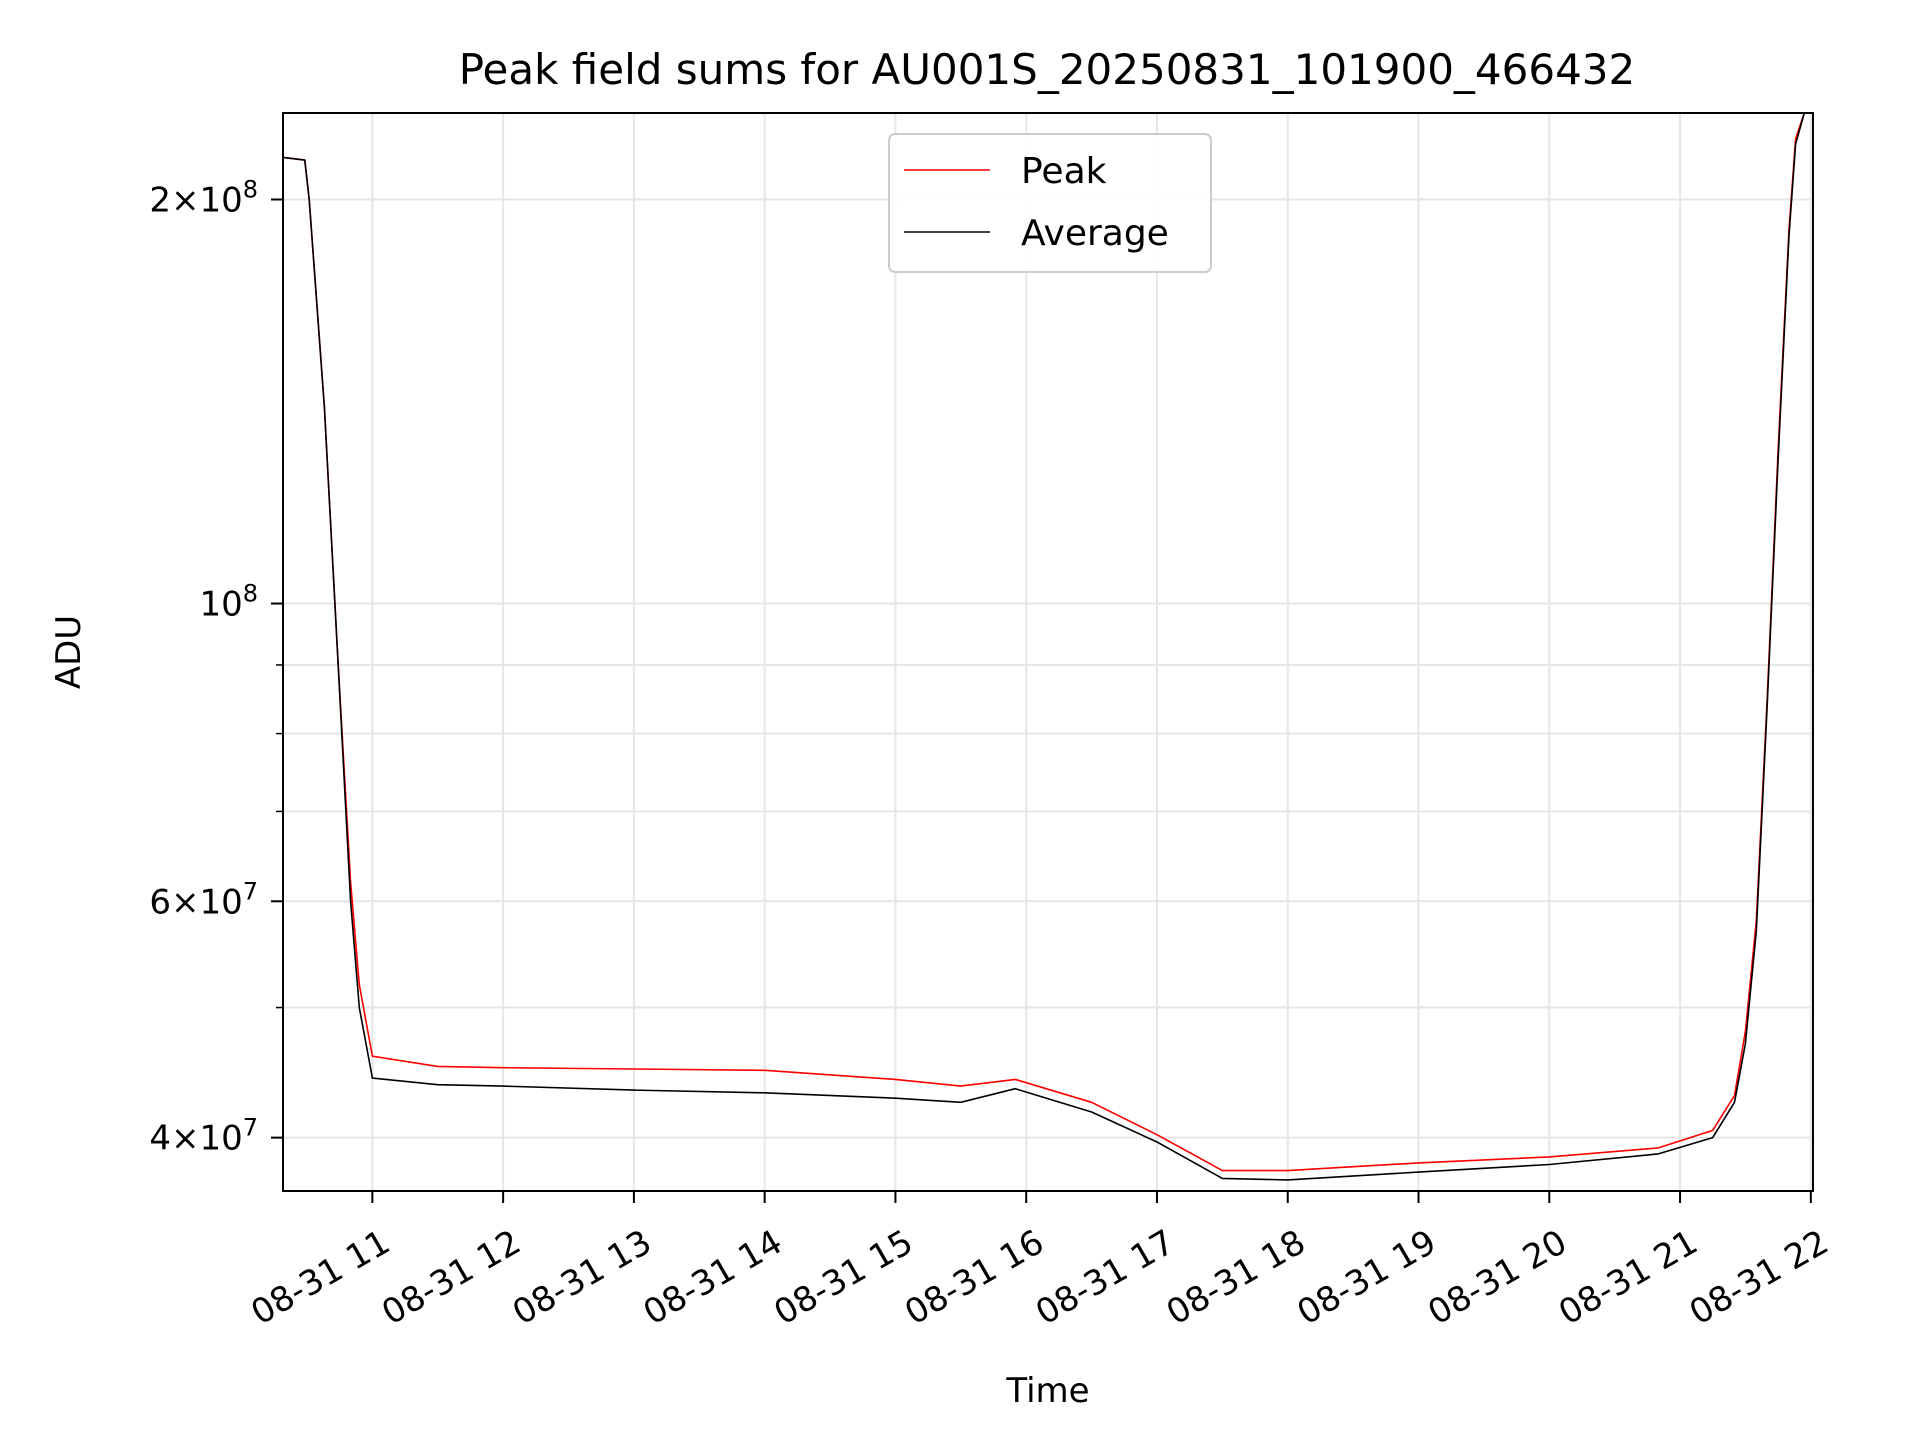  I want to click on y-tick-label: 2×108, so click(203, 198).